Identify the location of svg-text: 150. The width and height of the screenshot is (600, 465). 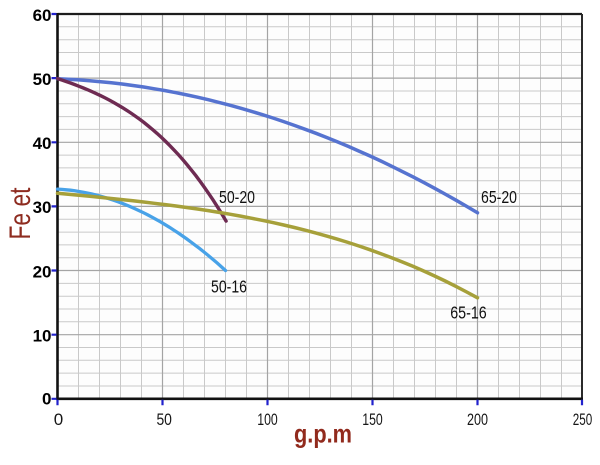
(372, 419).